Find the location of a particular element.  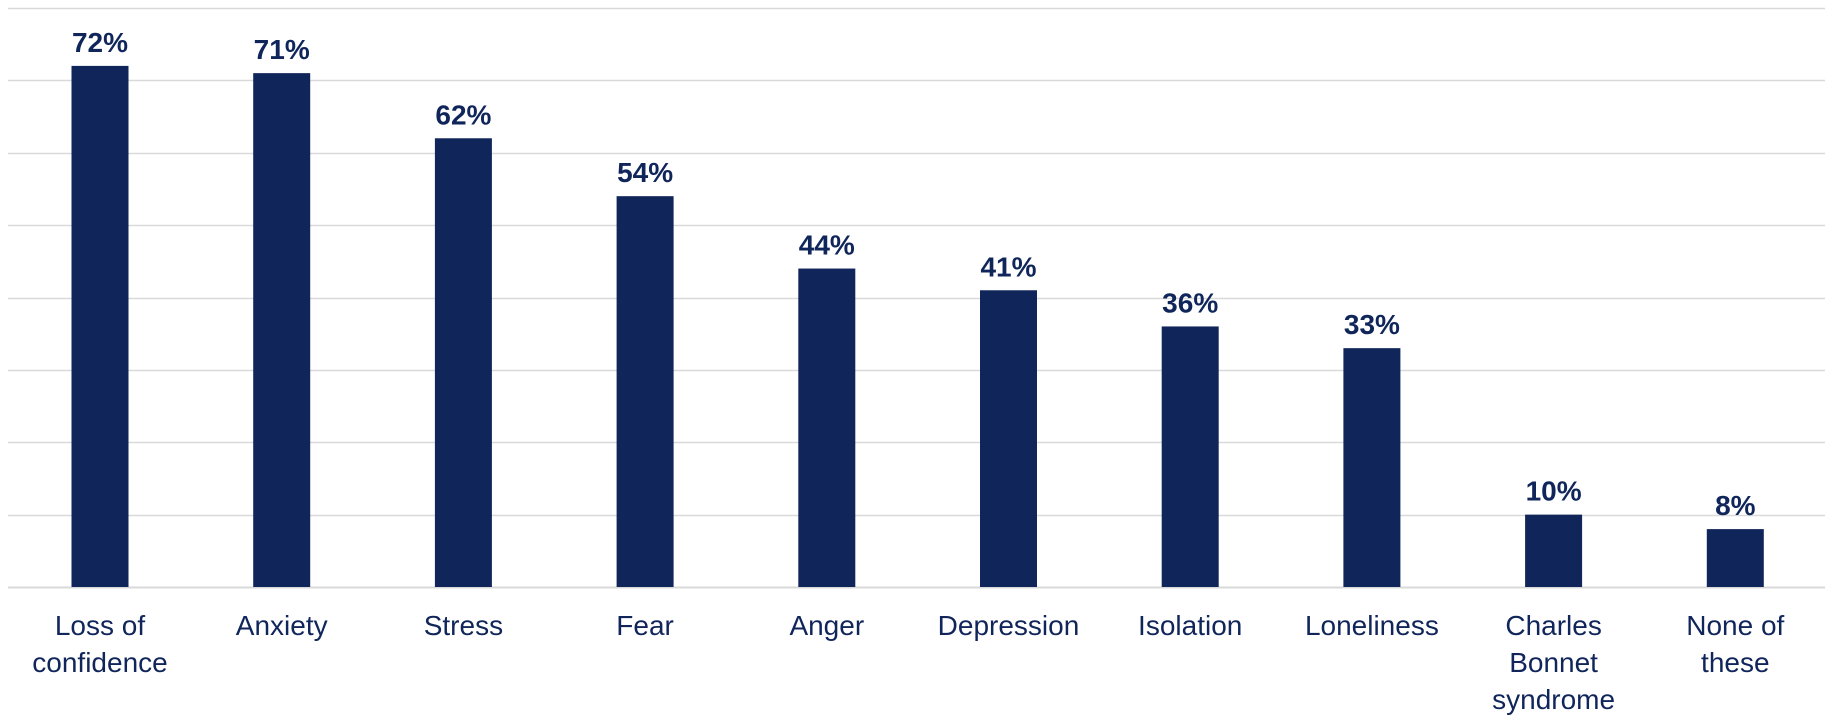

data-label: 54% is located at coordinates (645, 172).